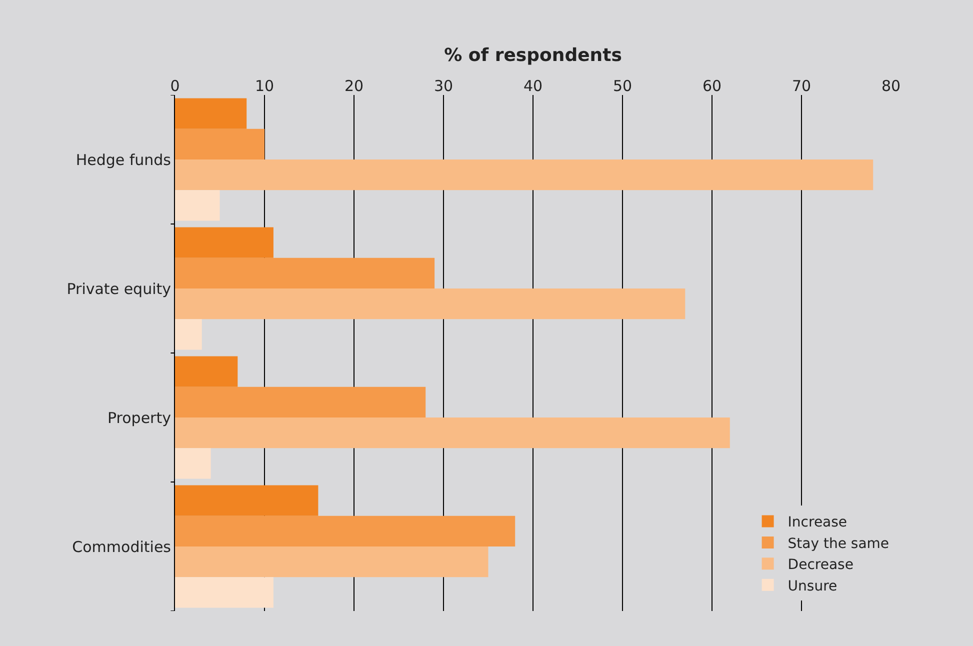 This screenshot has width=973, height=646. I want to click on y-tick-label: Hedge funds, so click(124, 159).